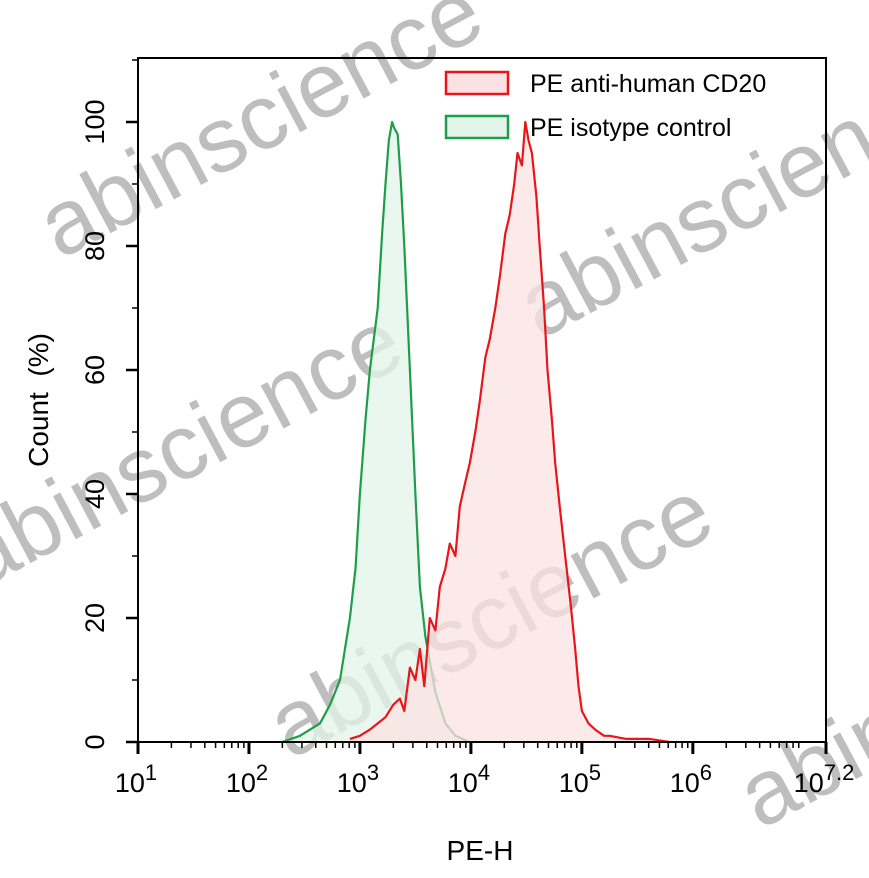 The height and width of the screenshot is (878, 869). Describe the element at coordinates (38, 400) in the screenshot. I see `y-axis-label: Count (%)` at that location.